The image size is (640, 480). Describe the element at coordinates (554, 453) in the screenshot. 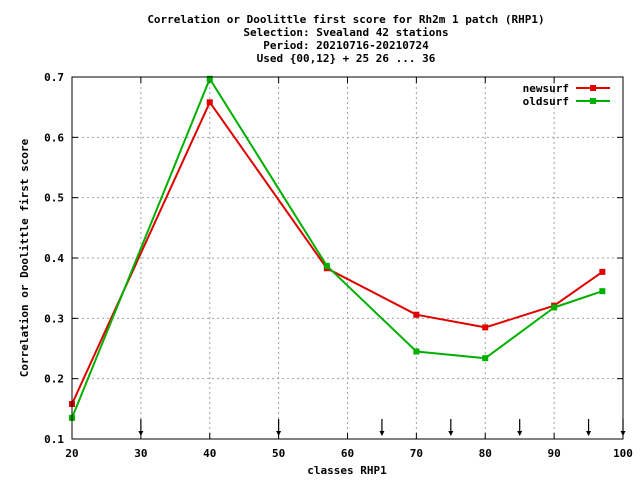

I see `x-tick-label: 90` at that location.